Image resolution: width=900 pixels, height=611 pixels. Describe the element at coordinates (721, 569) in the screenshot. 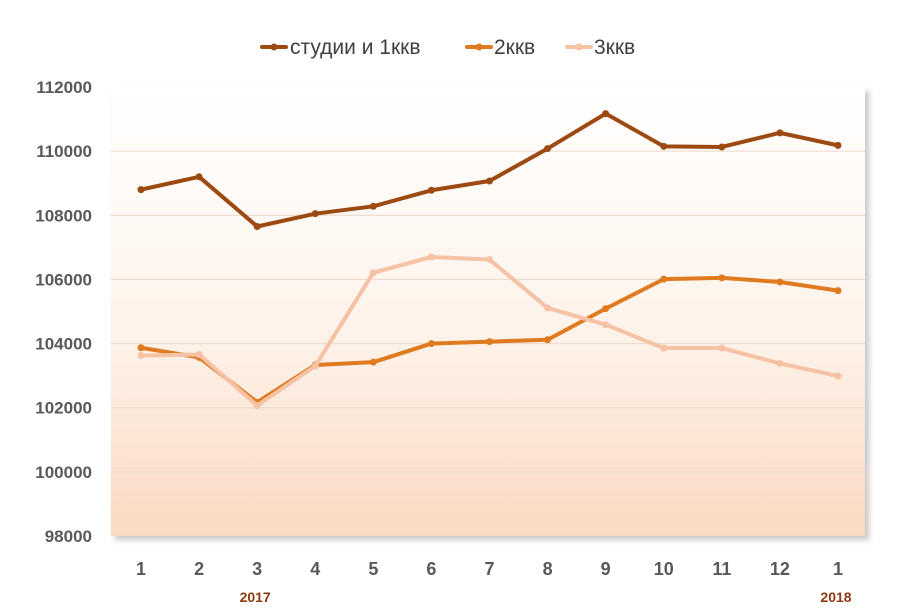

I see `x-tick-label: 11` at that location.